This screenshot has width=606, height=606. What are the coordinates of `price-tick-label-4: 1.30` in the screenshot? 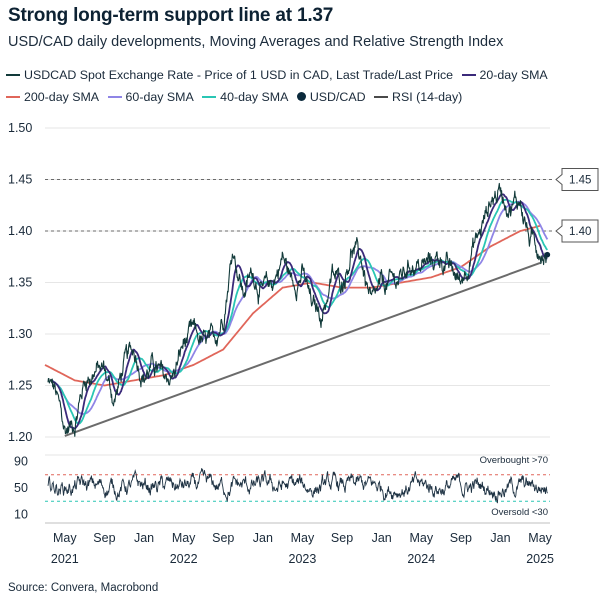 It's located at (20, 334).